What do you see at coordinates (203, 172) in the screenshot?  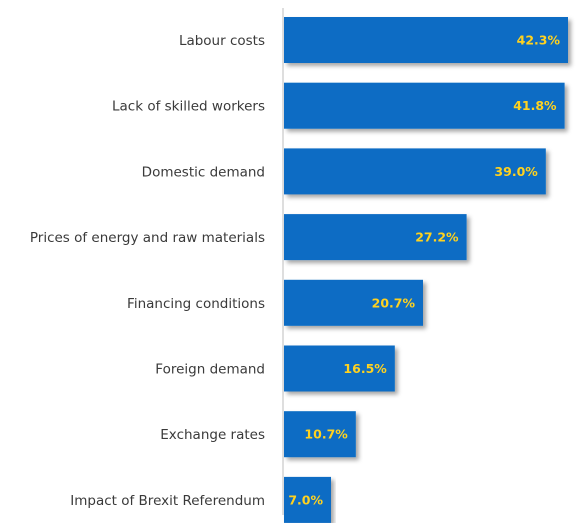 I see `category-label: Domestic demand` at bounding box center [203, 172].